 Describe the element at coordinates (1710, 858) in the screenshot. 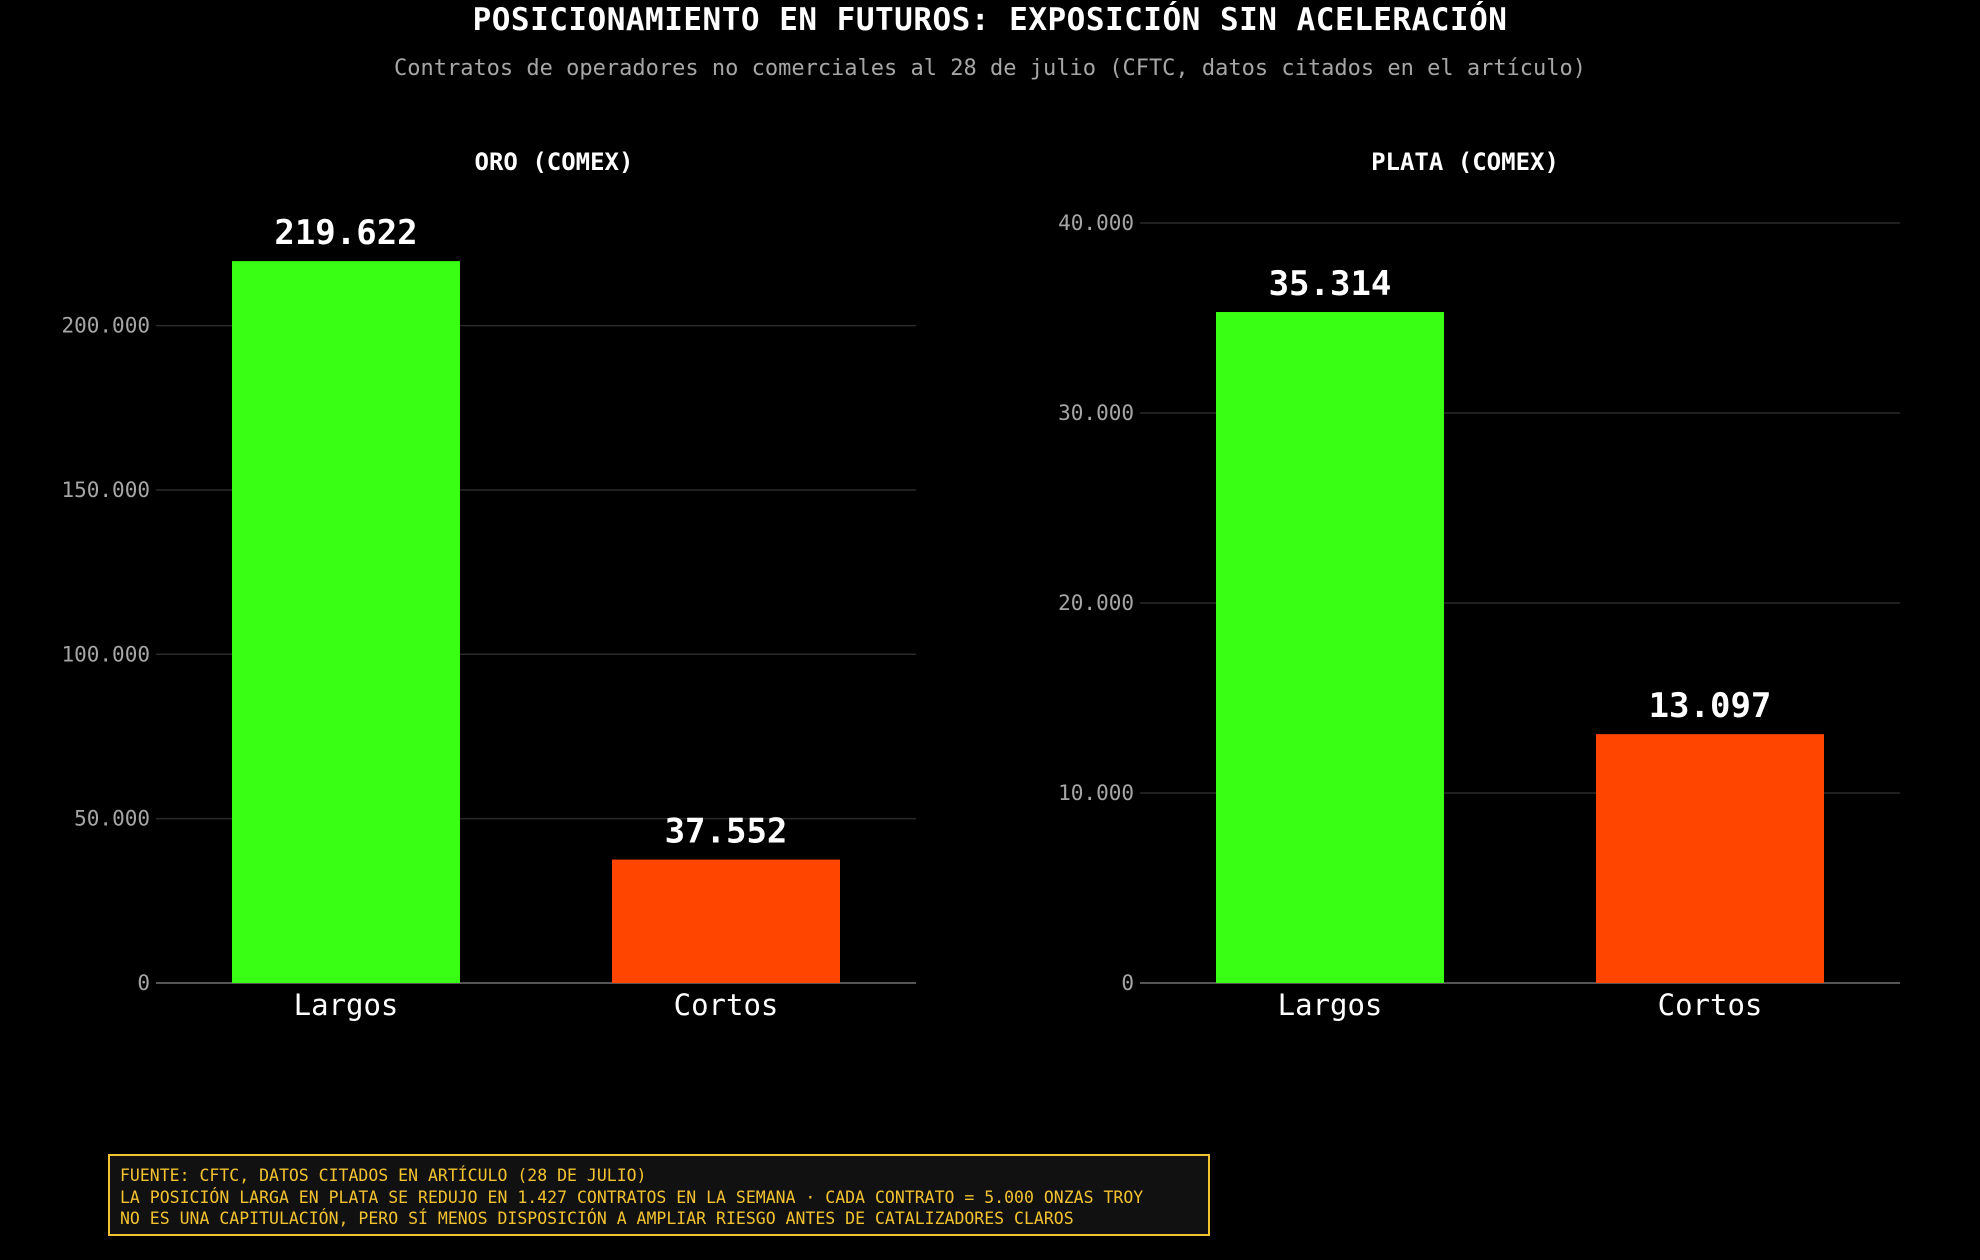

I see `bar-plata-cortos` at that location.